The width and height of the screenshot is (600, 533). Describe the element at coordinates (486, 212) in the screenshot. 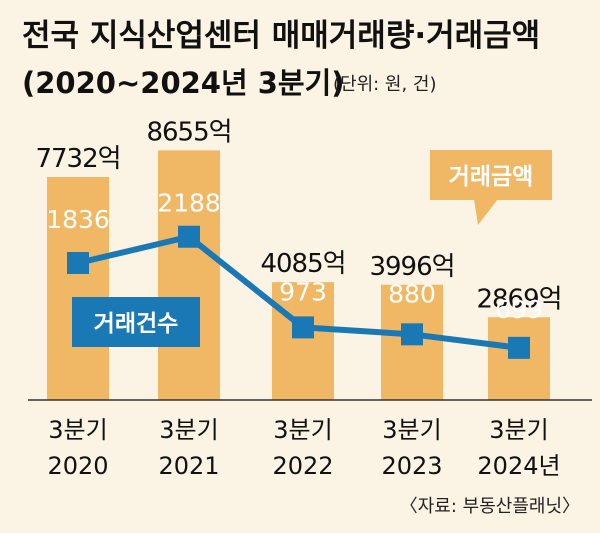

I see `legend-amount-pointer` at that location.